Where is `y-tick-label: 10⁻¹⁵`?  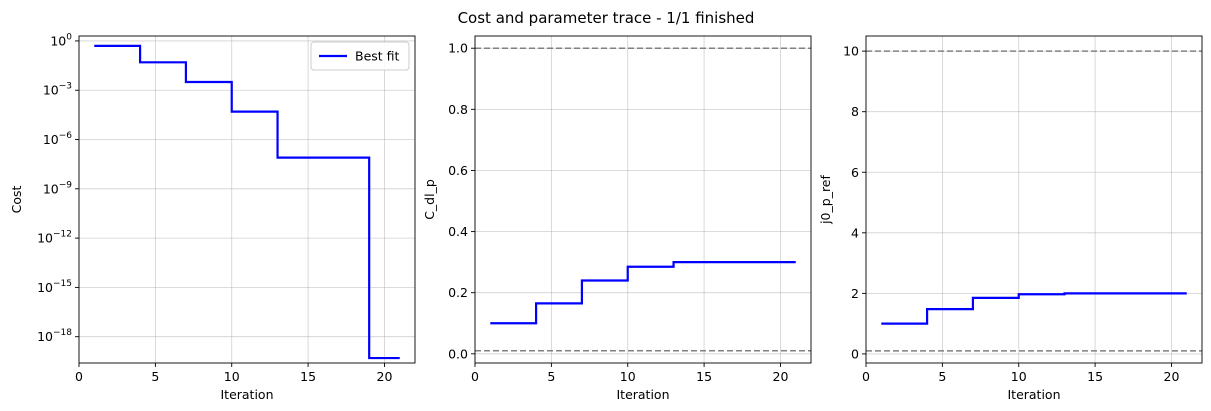
y-tick-label: 10⁻¹⁵ is located at coordinates (54, 287).